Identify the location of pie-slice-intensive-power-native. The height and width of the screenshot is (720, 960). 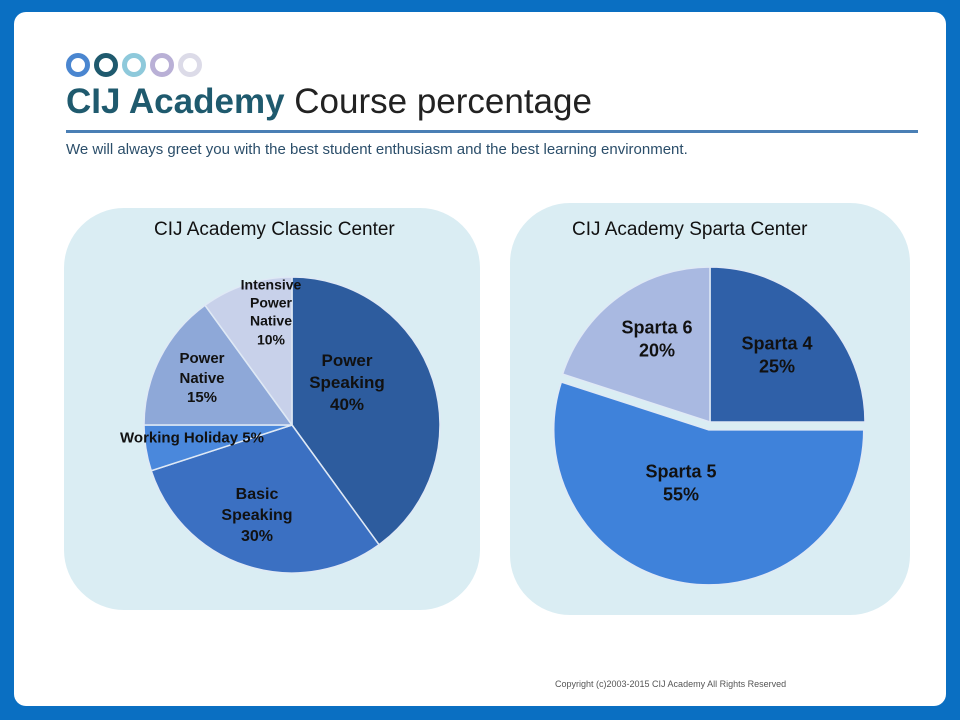
(248, 352).